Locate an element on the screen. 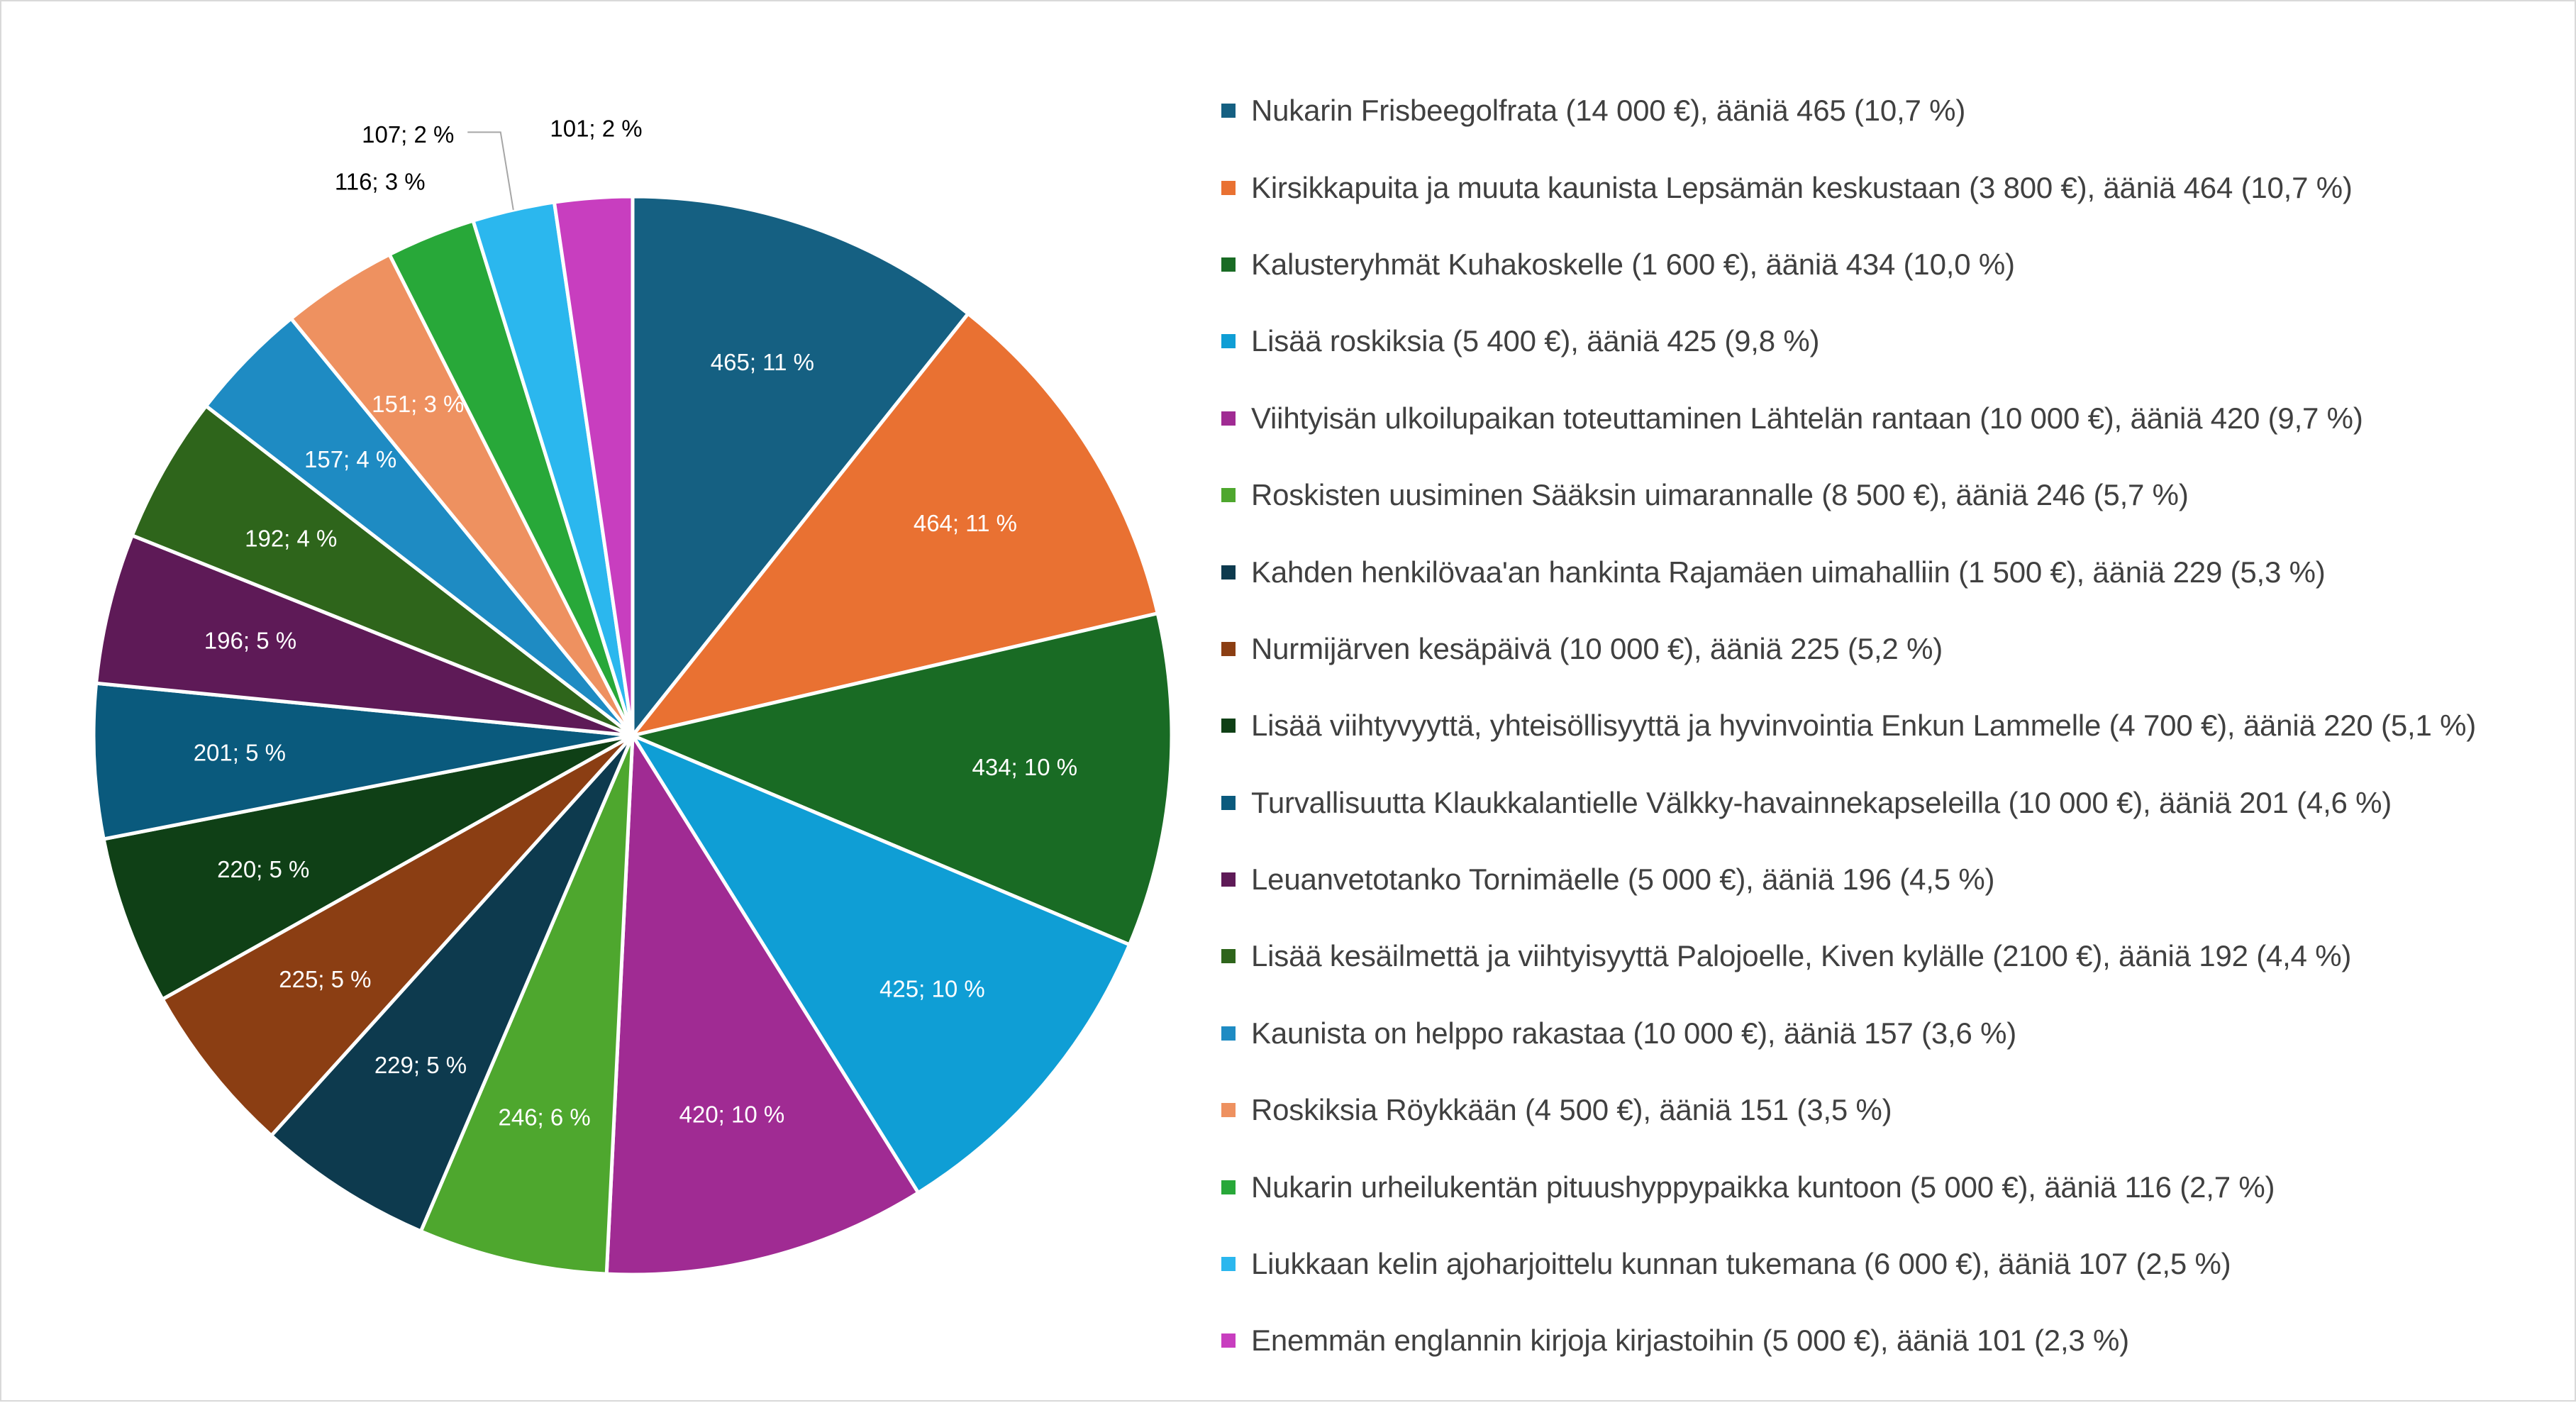  data-label-12: 192; 4 % is located at coordinates (291, 539).